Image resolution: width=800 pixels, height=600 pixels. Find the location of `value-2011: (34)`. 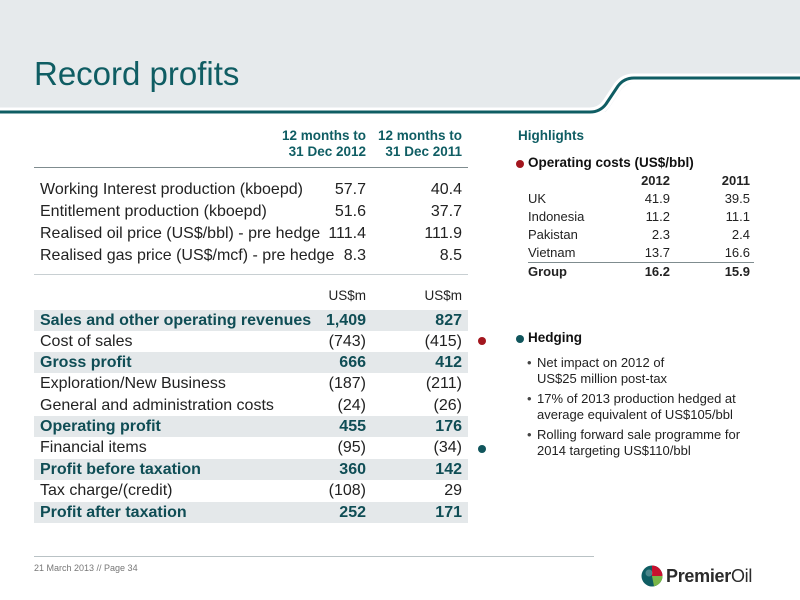

value-2011: (34) is located at coordinates (447, 447).